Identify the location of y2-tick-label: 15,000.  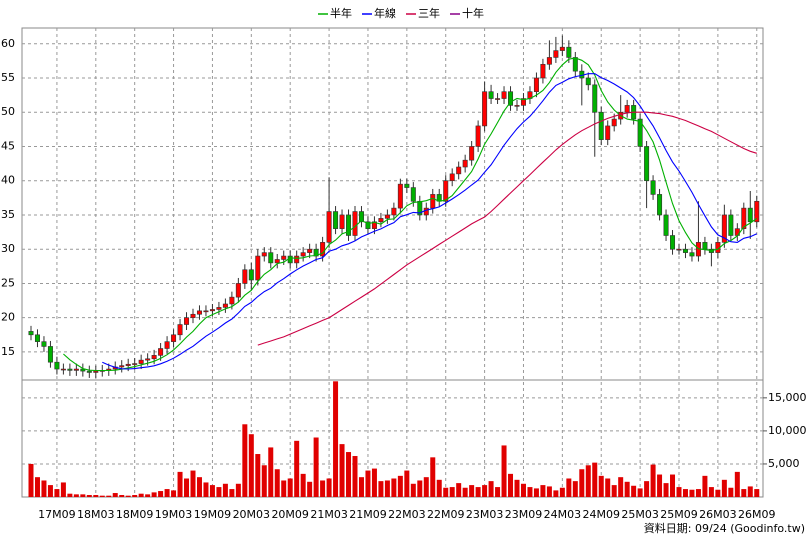
(787, 397).